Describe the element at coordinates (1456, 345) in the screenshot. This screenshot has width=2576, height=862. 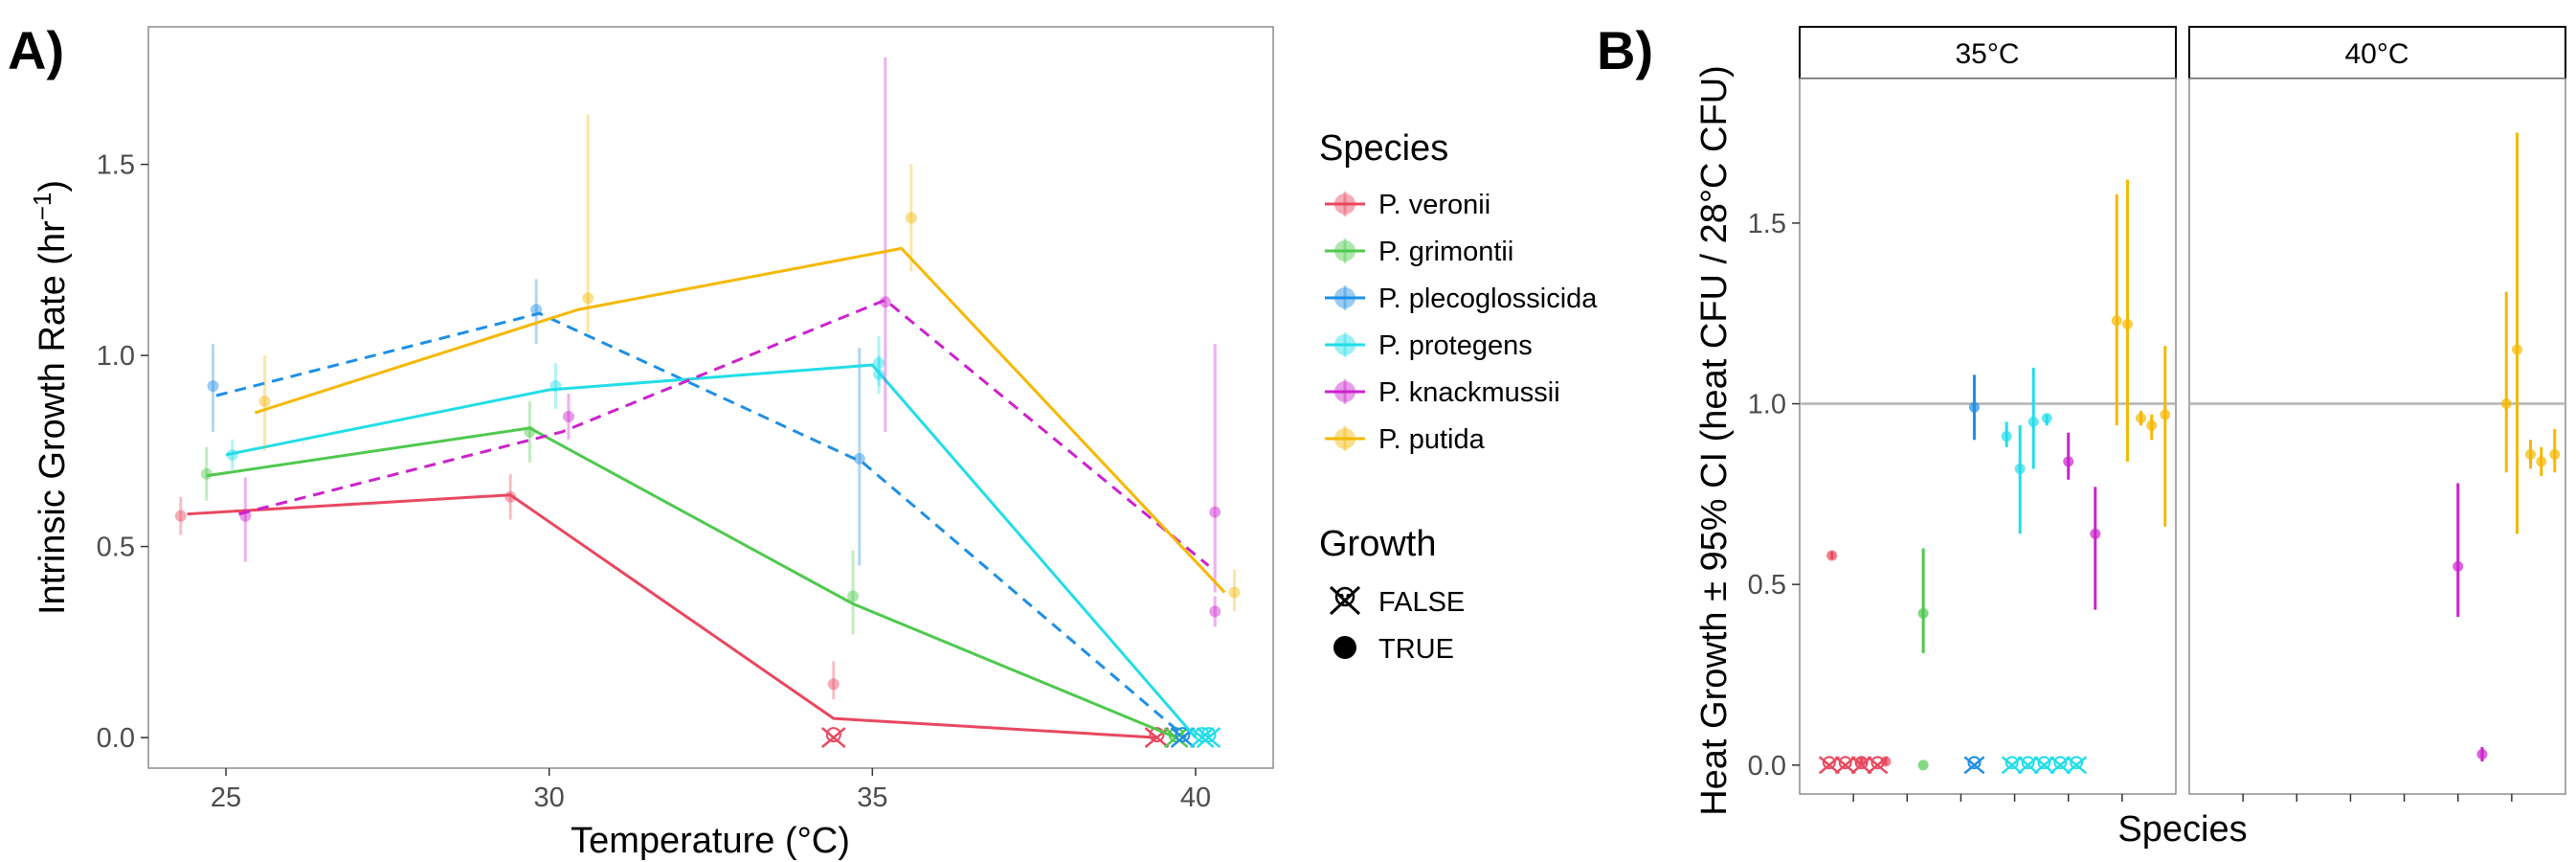
I see `legend-species-label: P. protegens` at that location.